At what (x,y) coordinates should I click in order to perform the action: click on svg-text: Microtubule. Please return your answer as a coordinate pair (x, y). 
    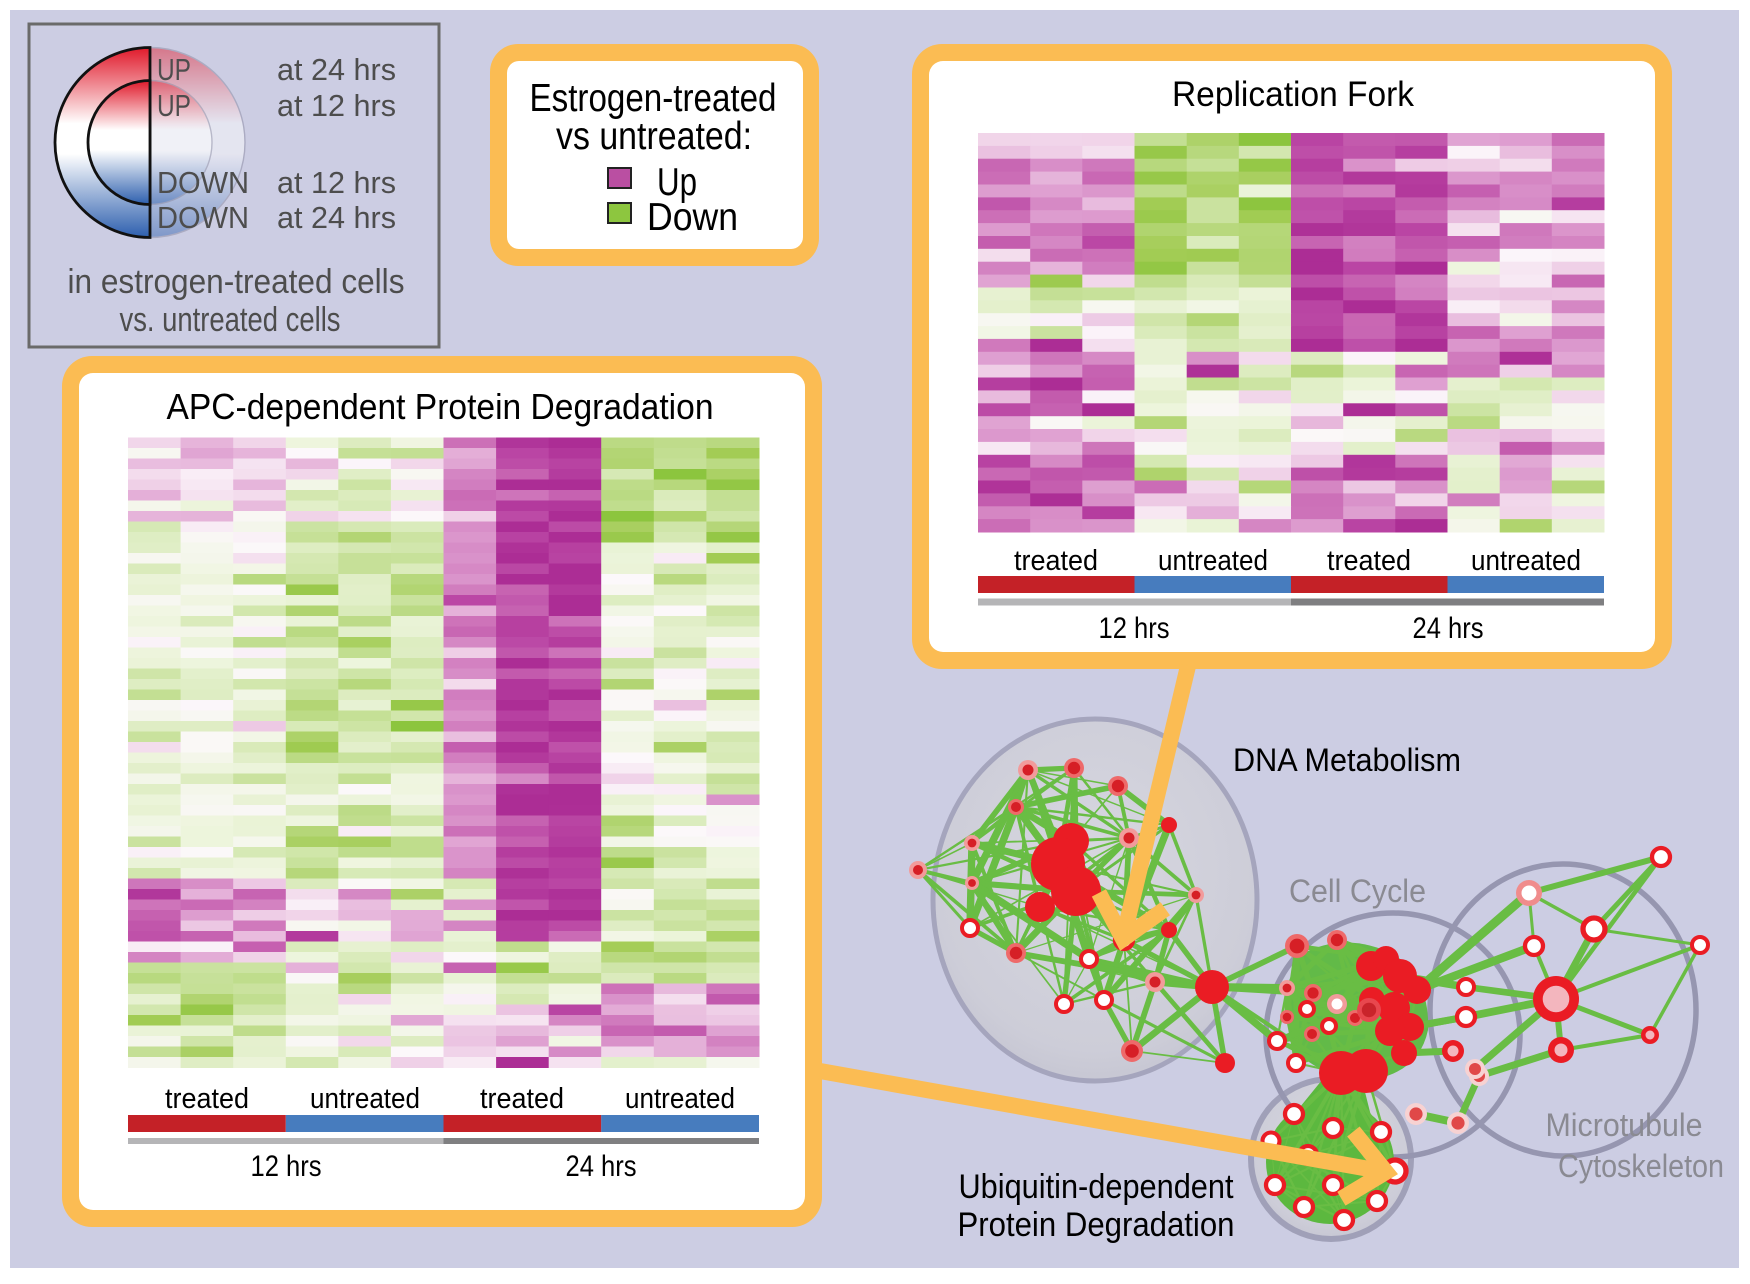
    Looking at the image, I should click on (1624, 1125).